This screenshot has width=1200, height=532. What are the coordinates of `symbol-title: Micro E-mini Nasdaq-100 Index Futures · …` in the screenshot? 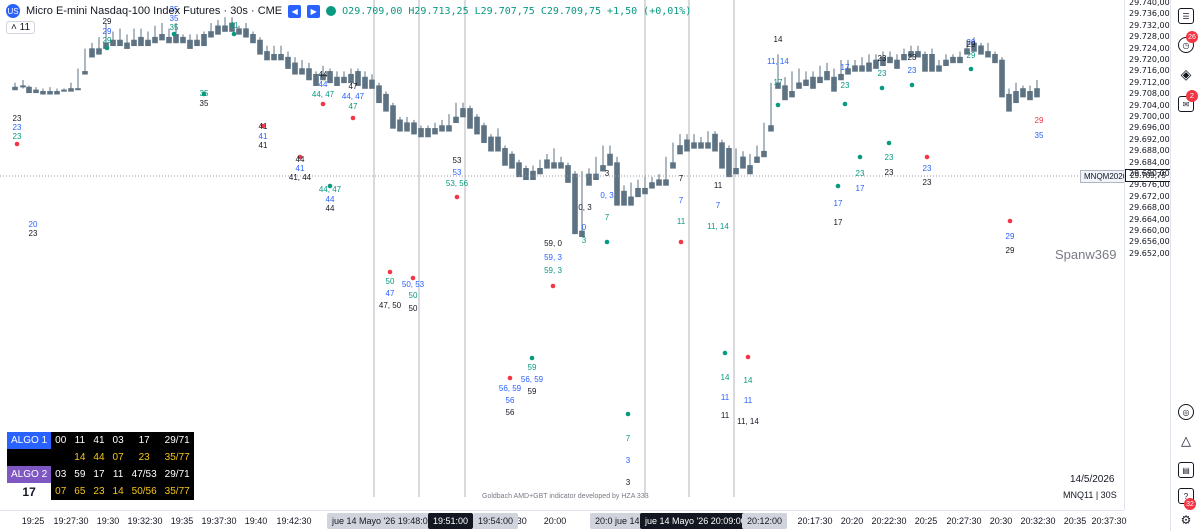 It's located at (154, 11).